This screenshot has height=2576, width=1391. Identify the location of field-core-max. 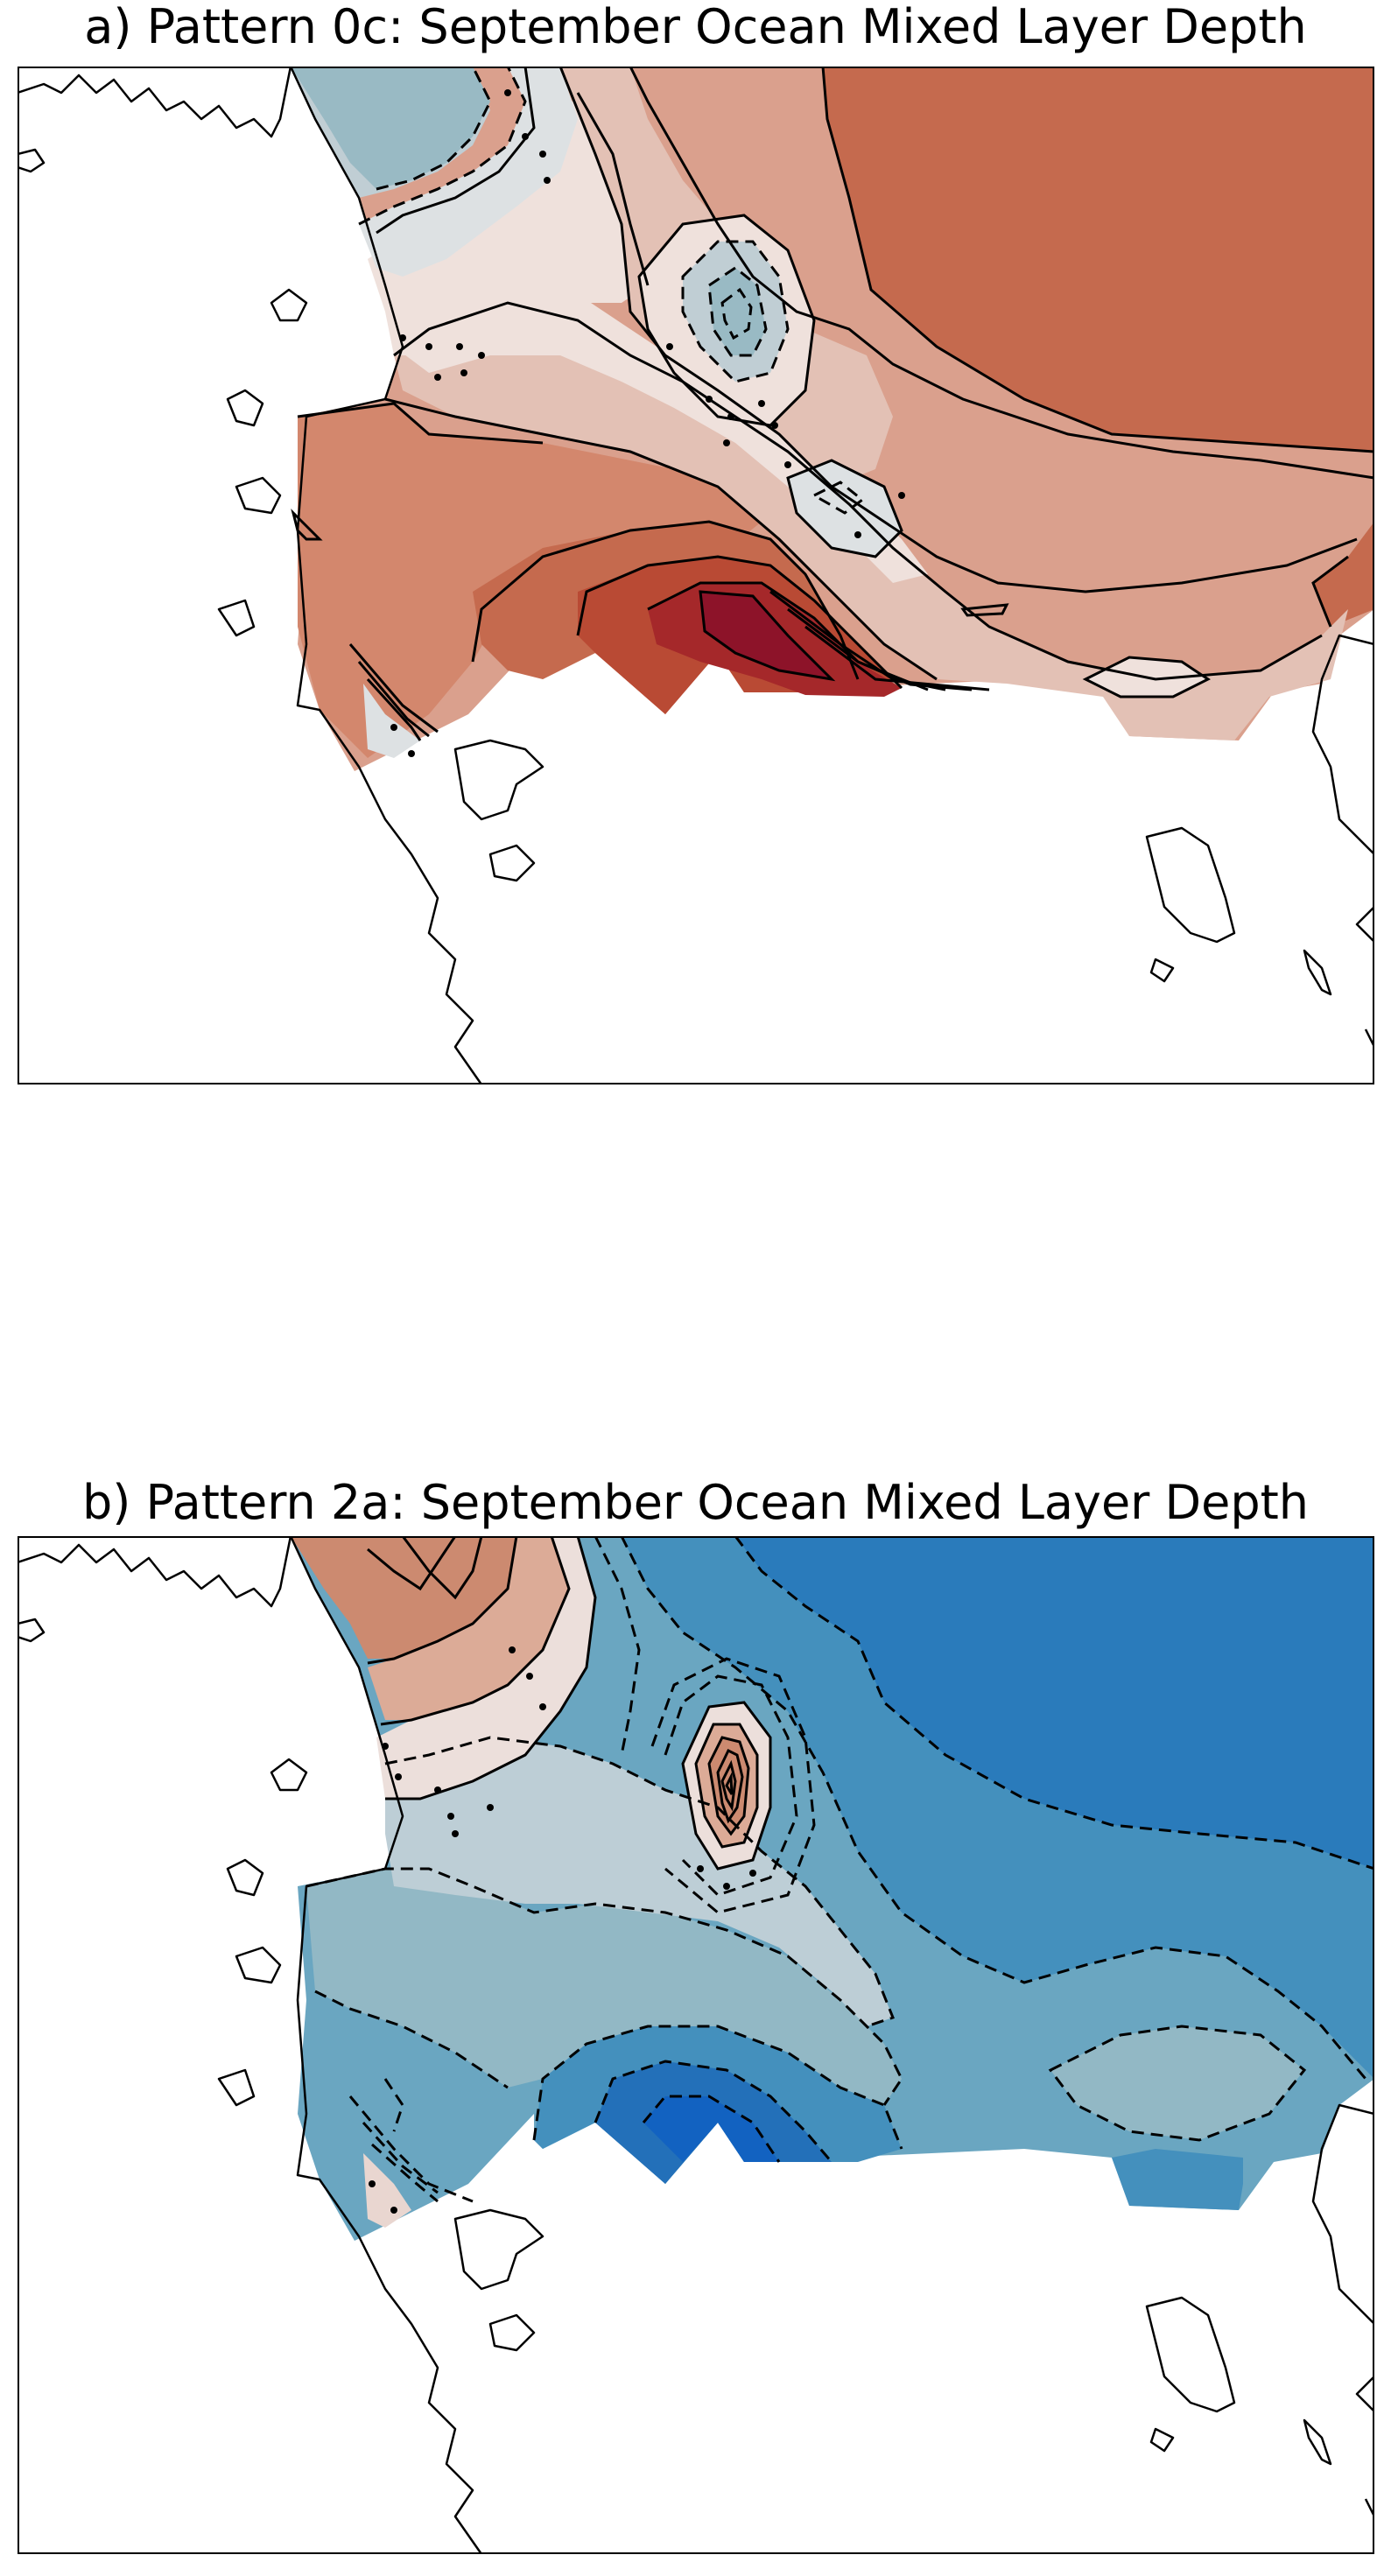
(766, 635).